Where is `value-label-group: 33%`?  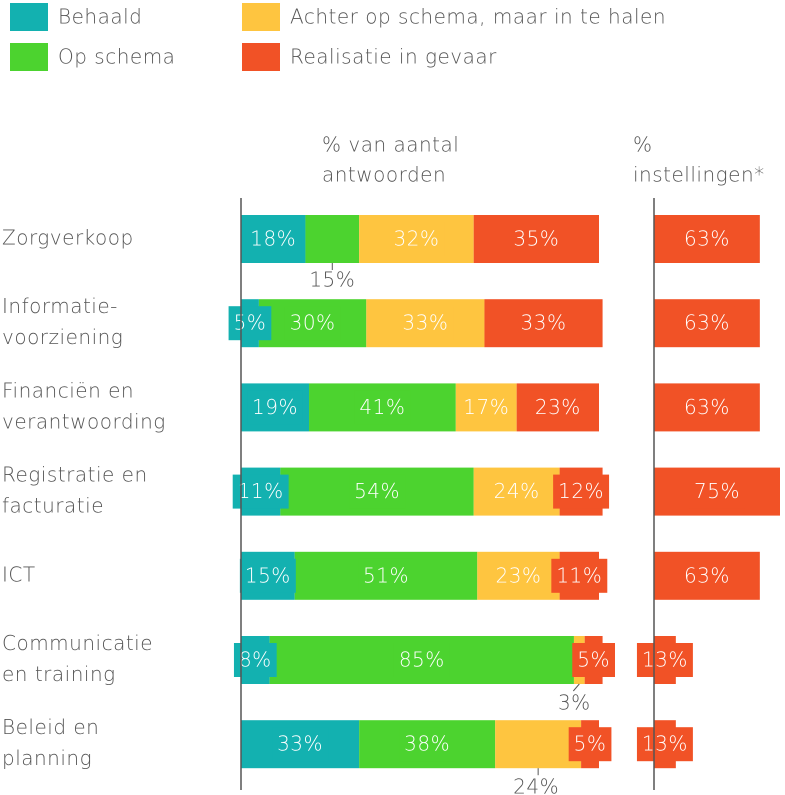
value-label-group: 33% is located at coordinates (543, 323).